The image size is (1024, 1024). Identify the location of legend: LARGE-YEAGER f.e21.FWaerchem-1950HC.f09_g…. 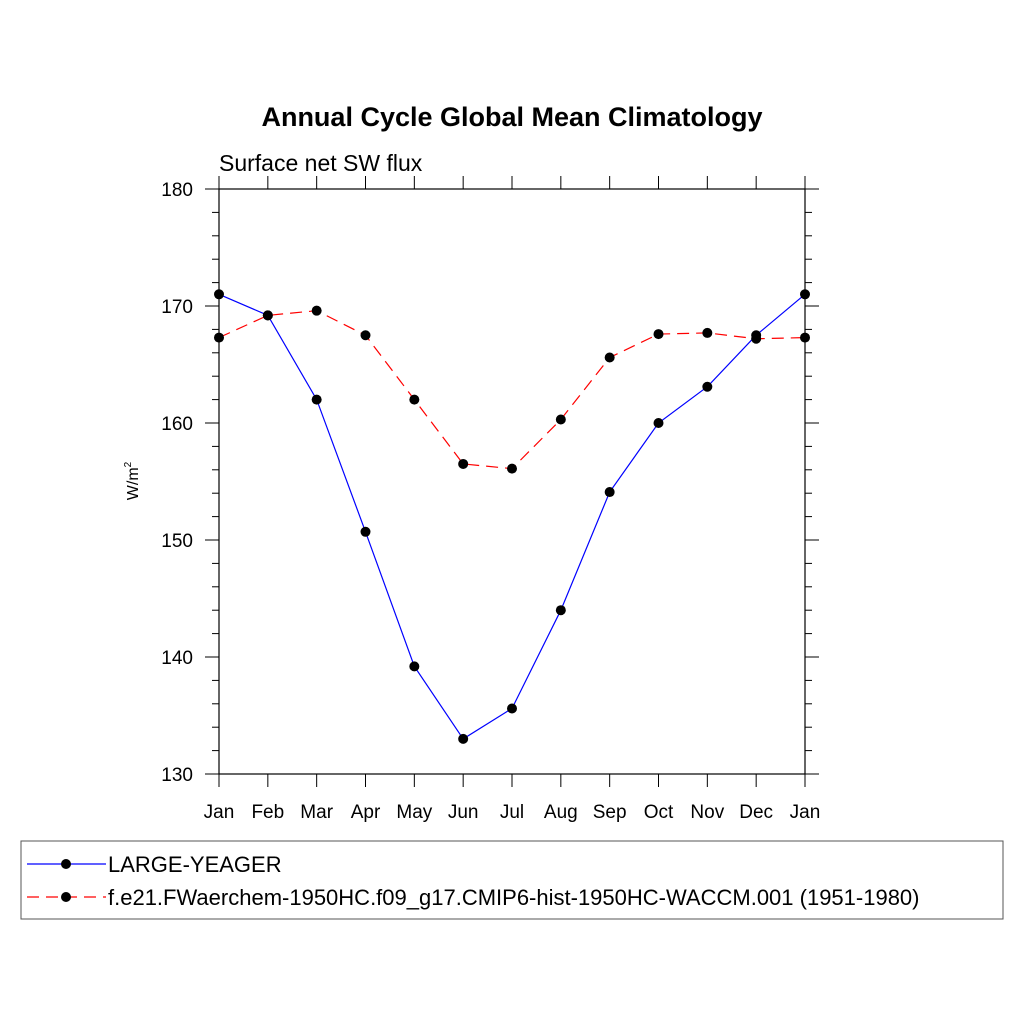
(512, 880).